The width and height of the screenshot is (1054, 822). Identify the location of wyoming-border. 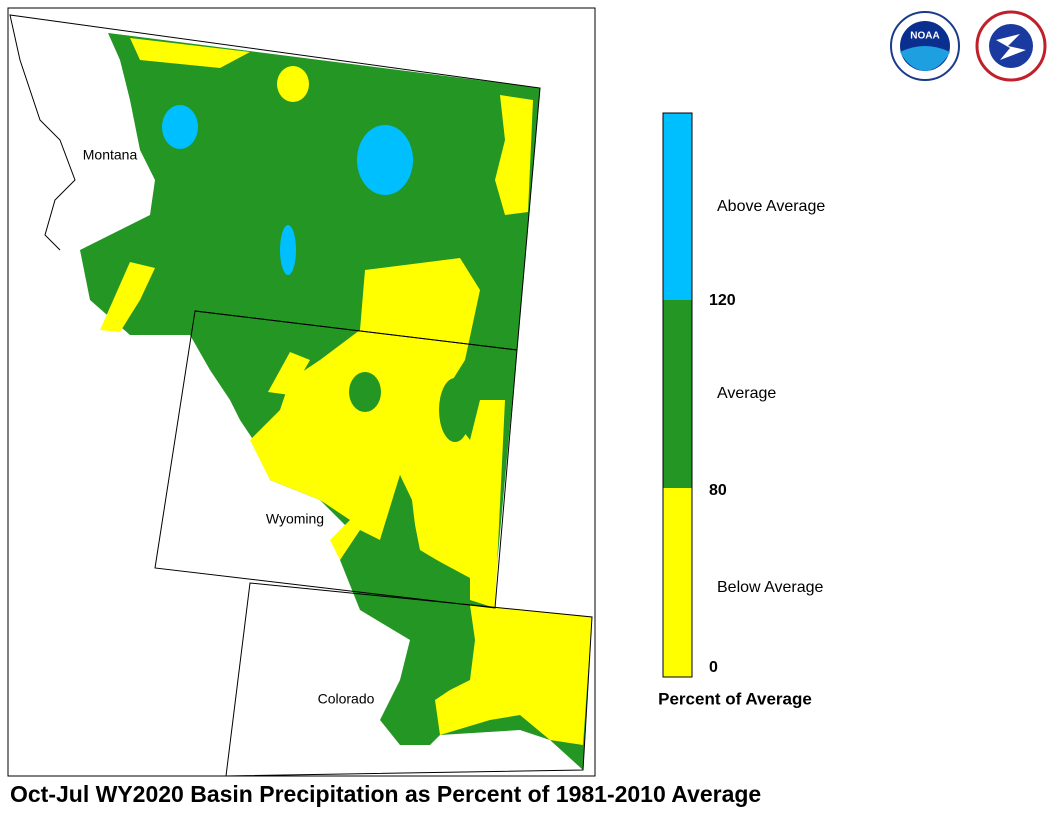
(336, 459).